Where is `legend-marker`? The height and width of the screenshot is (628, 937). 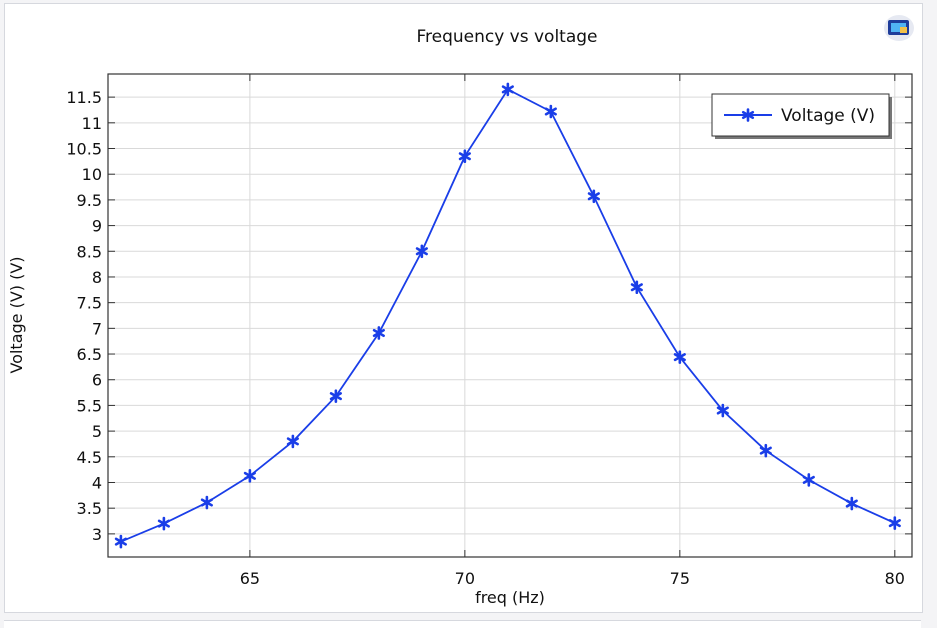 legend-marker is located at coordinates (748, 115).